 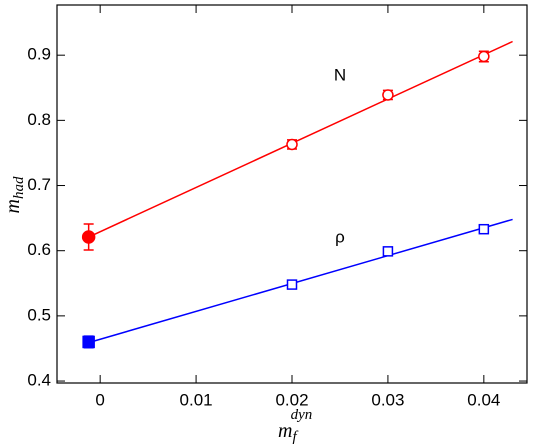 I want to click on y-tick-label: 0.4, so click(x=39, y=380).